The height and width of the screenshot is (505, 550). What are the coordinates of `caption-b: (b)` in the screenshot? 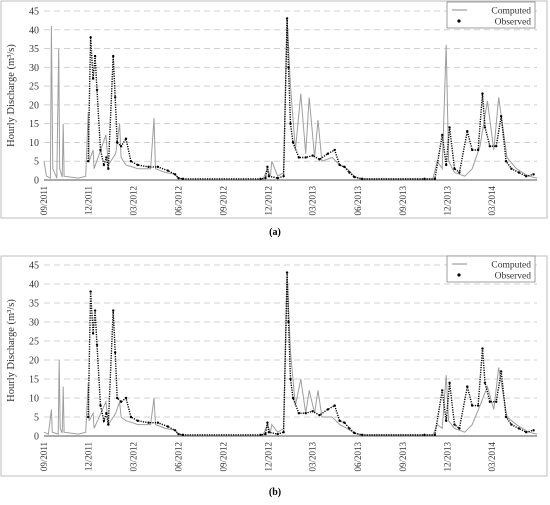 It's located at (275, 492).